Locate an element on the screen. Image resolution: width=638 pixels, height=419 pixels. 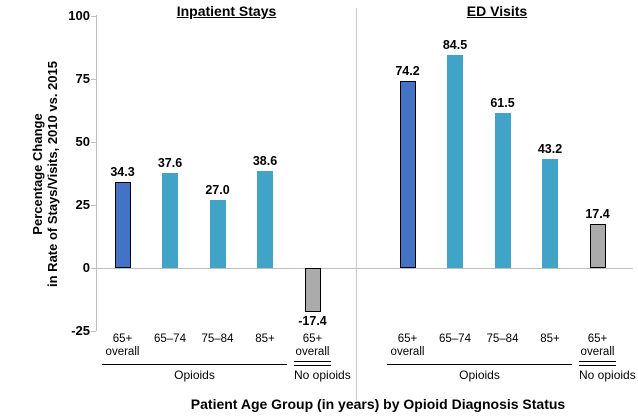
bar-value-label: 84.5 is located at coordinates (455, 45).